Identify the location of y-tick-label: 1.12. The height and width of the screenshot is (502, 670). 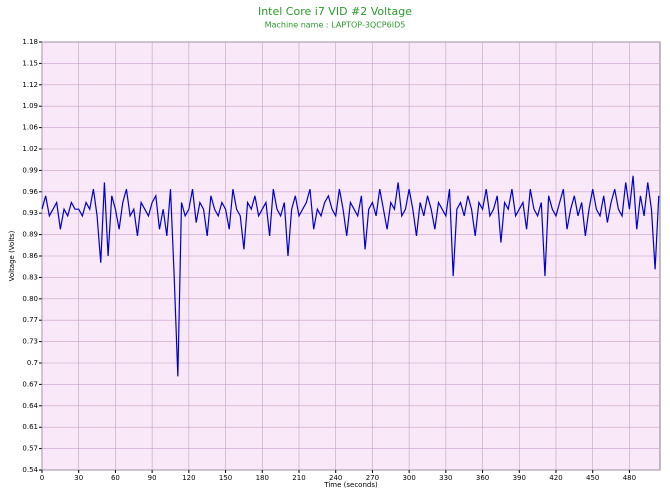
(30, 85).